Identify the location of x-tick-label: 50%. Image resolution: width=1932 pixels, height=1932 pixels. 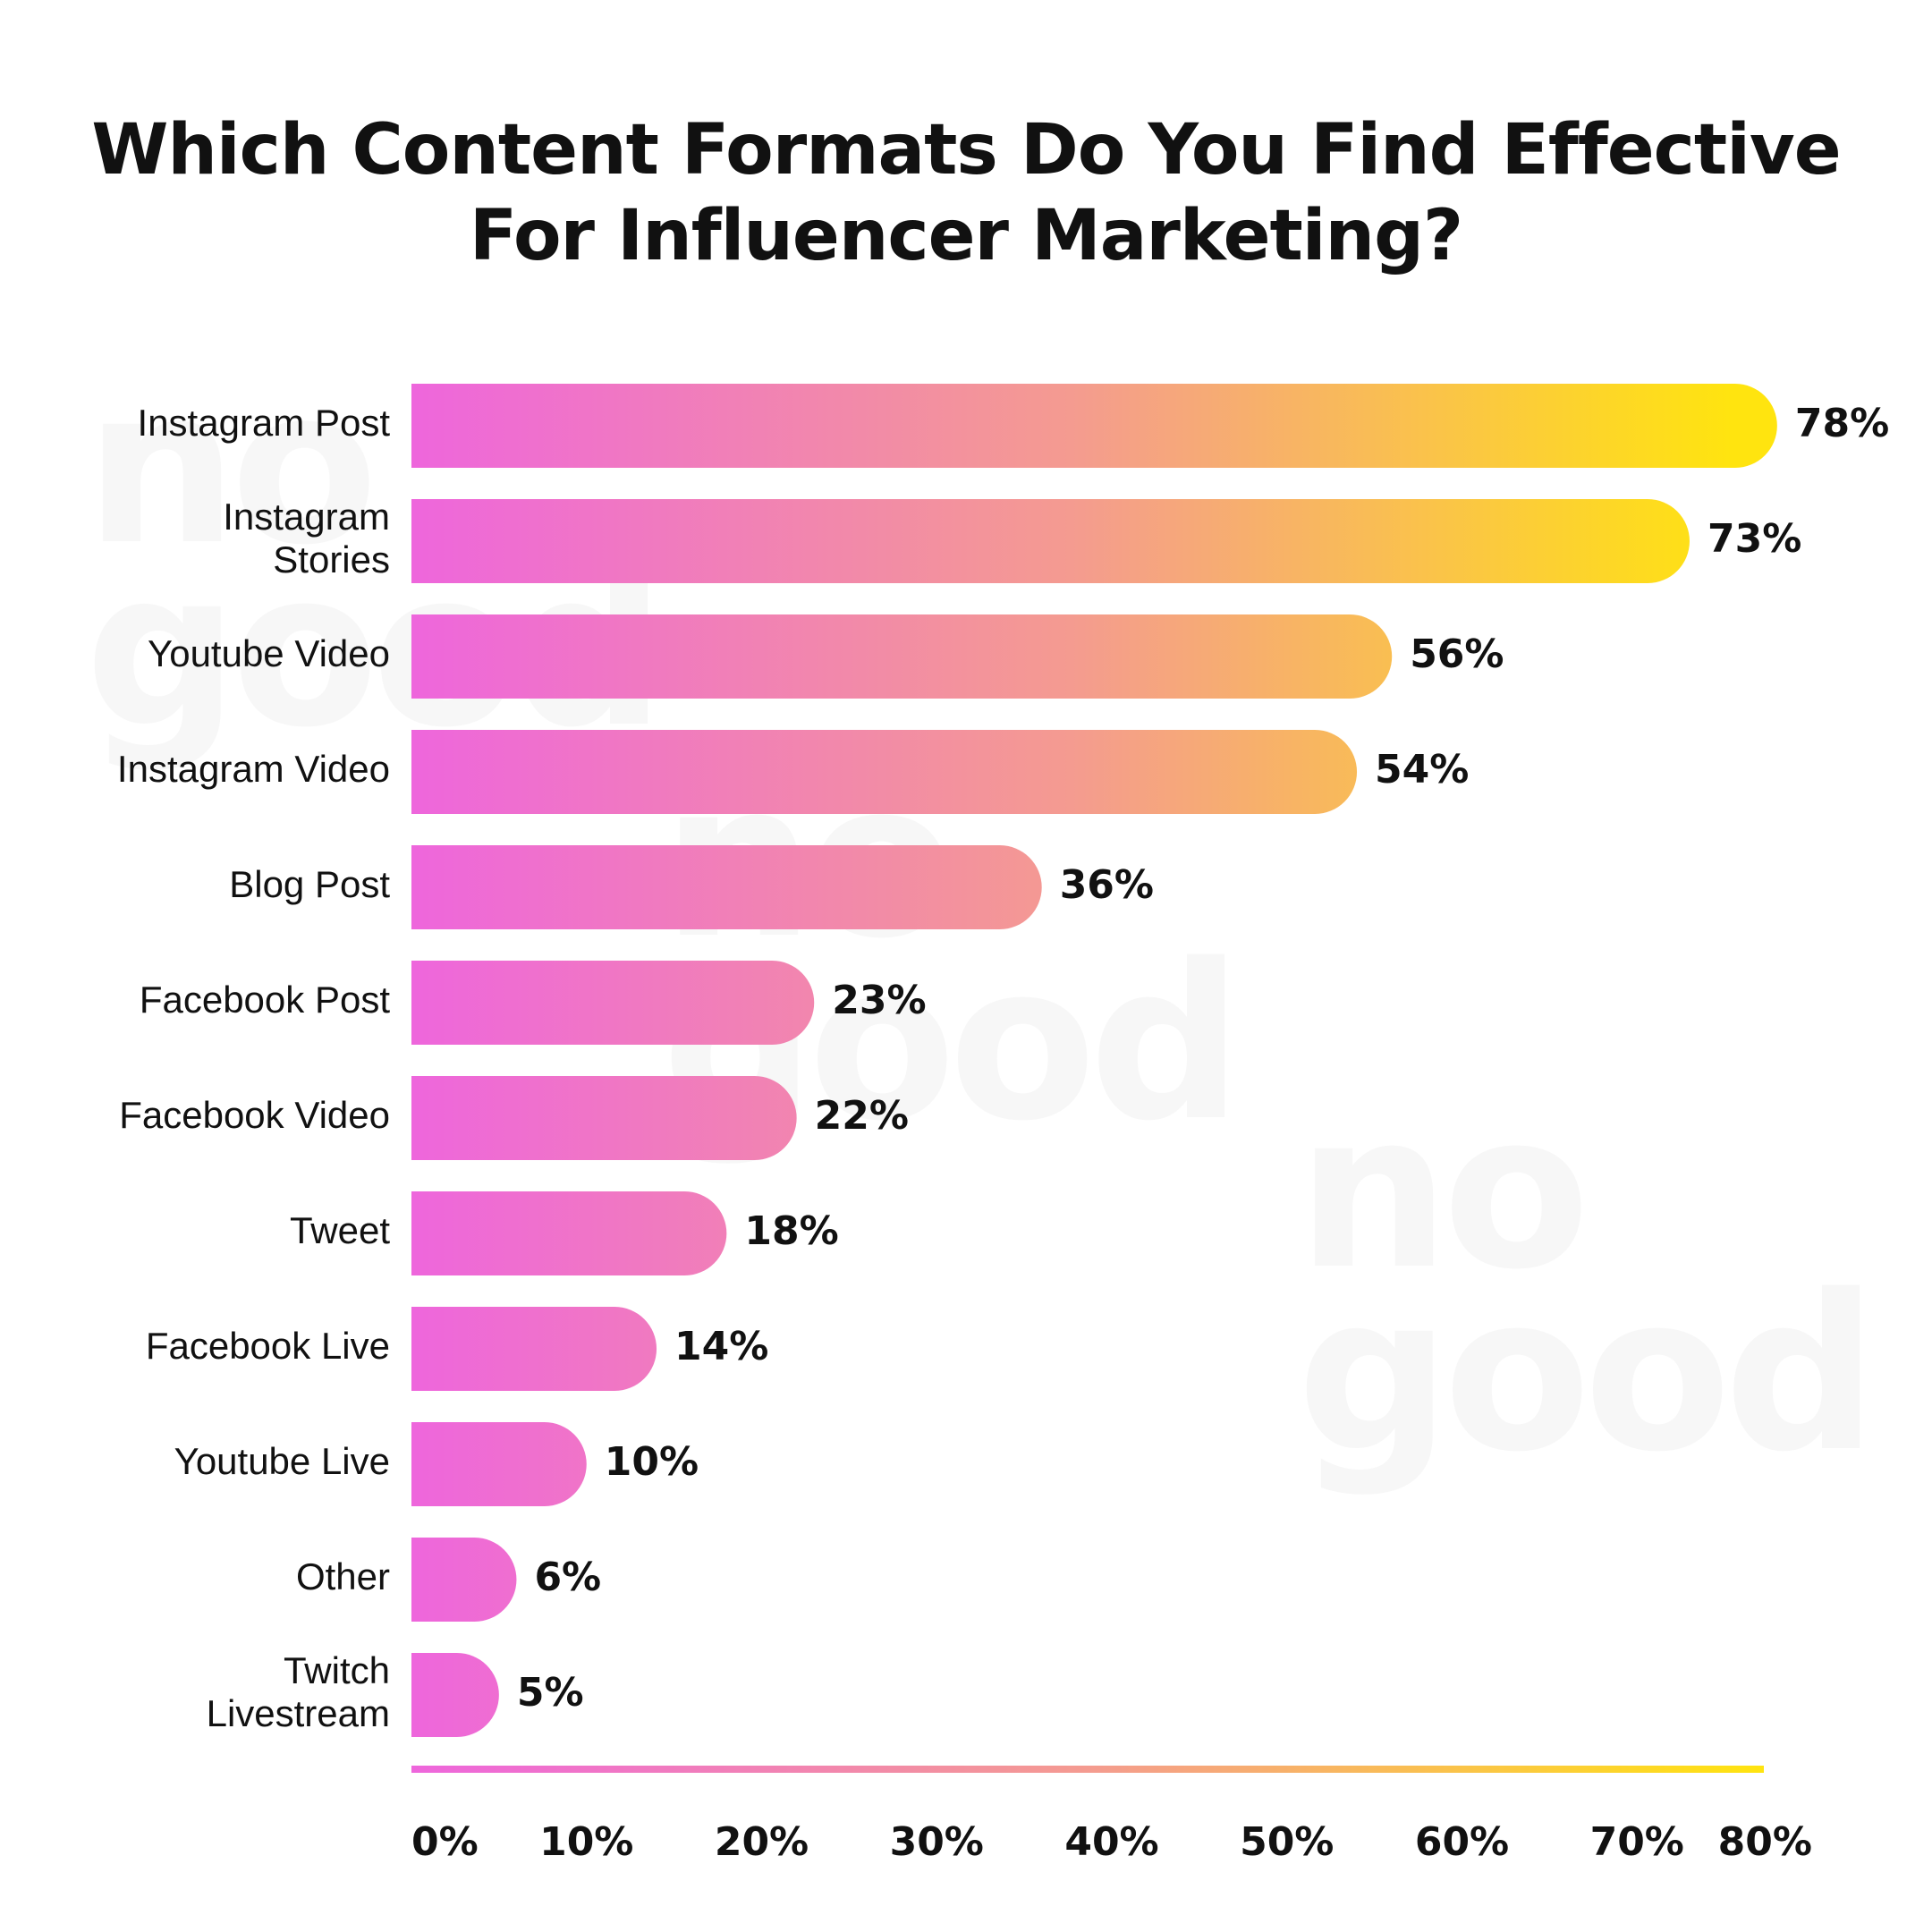
(1287, 1842).